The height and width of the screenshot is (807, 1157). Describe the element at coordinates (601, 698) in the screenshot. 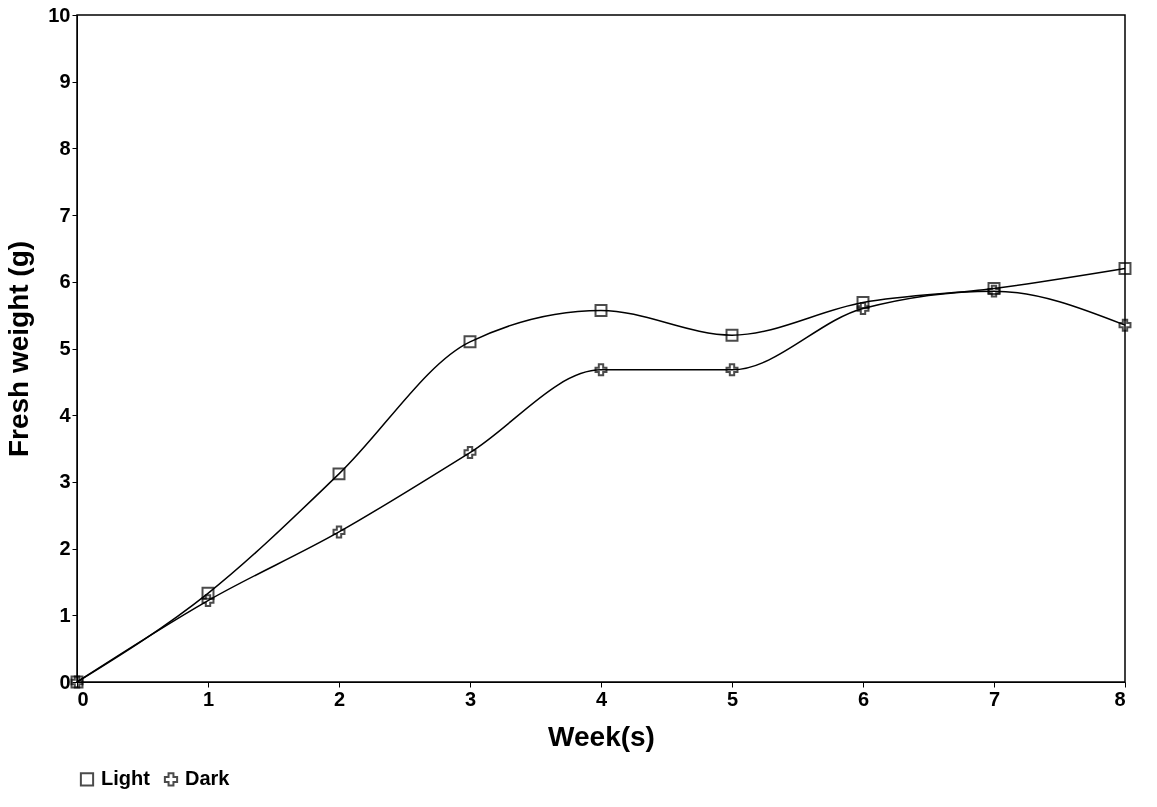

I see `x-tick-label: 4` at that location.